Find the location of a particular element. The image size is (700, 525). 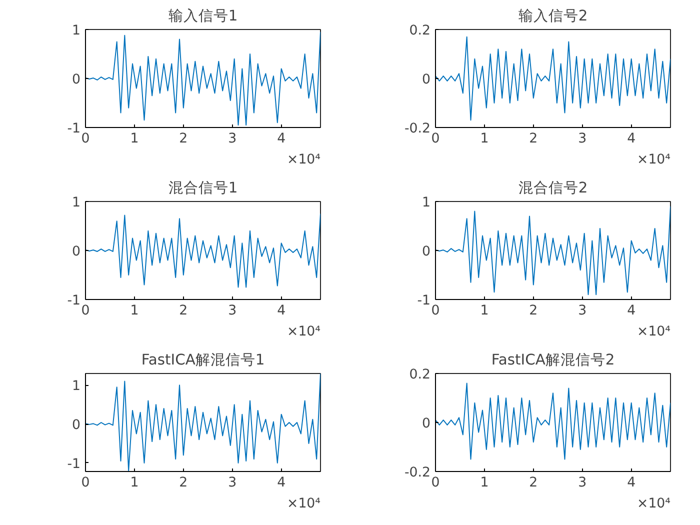

chart-title: 混合信号2 is located at coordinates (553, 188).